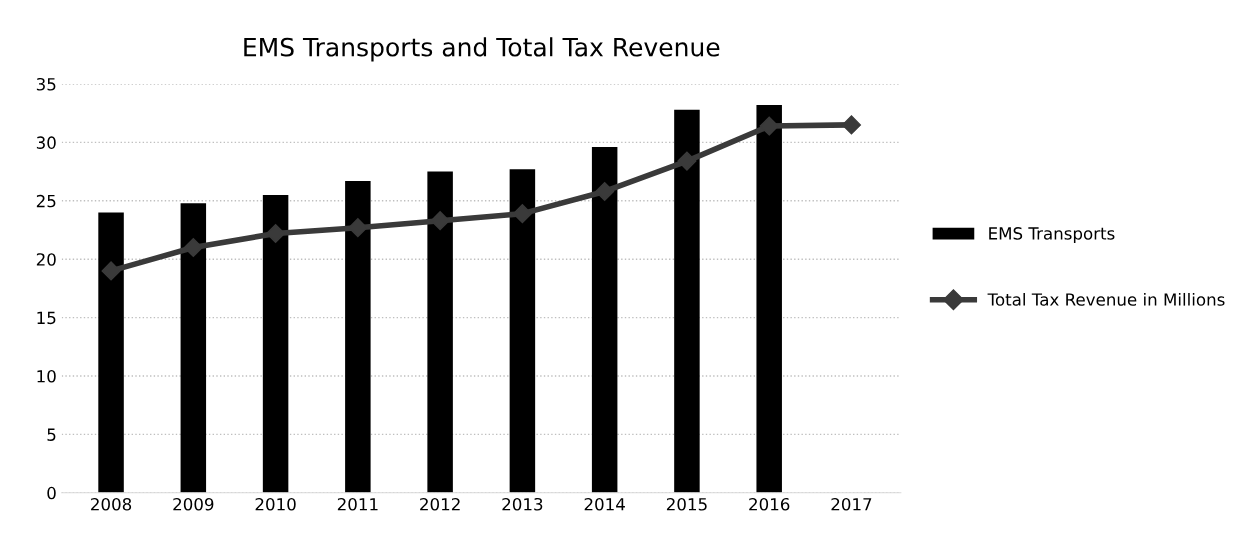 This screenshot has width=1234, height=560. What do you see at coordinates (851, 504) in the screenshot?
I see `x-tick-label: 2017` at bounding box center [851, 504].